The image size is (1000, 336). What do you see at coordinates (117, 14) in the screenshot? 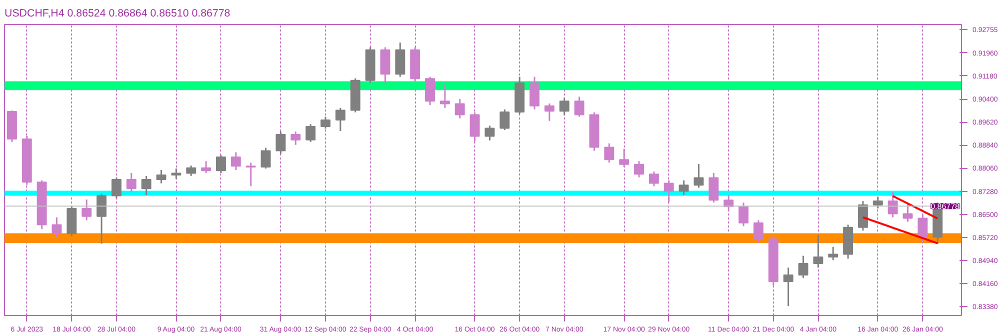
I see `chart-title: USDCHF,H4 0.86524 0.86864 0.86510 0.86778` at bounding box center [117, 14].